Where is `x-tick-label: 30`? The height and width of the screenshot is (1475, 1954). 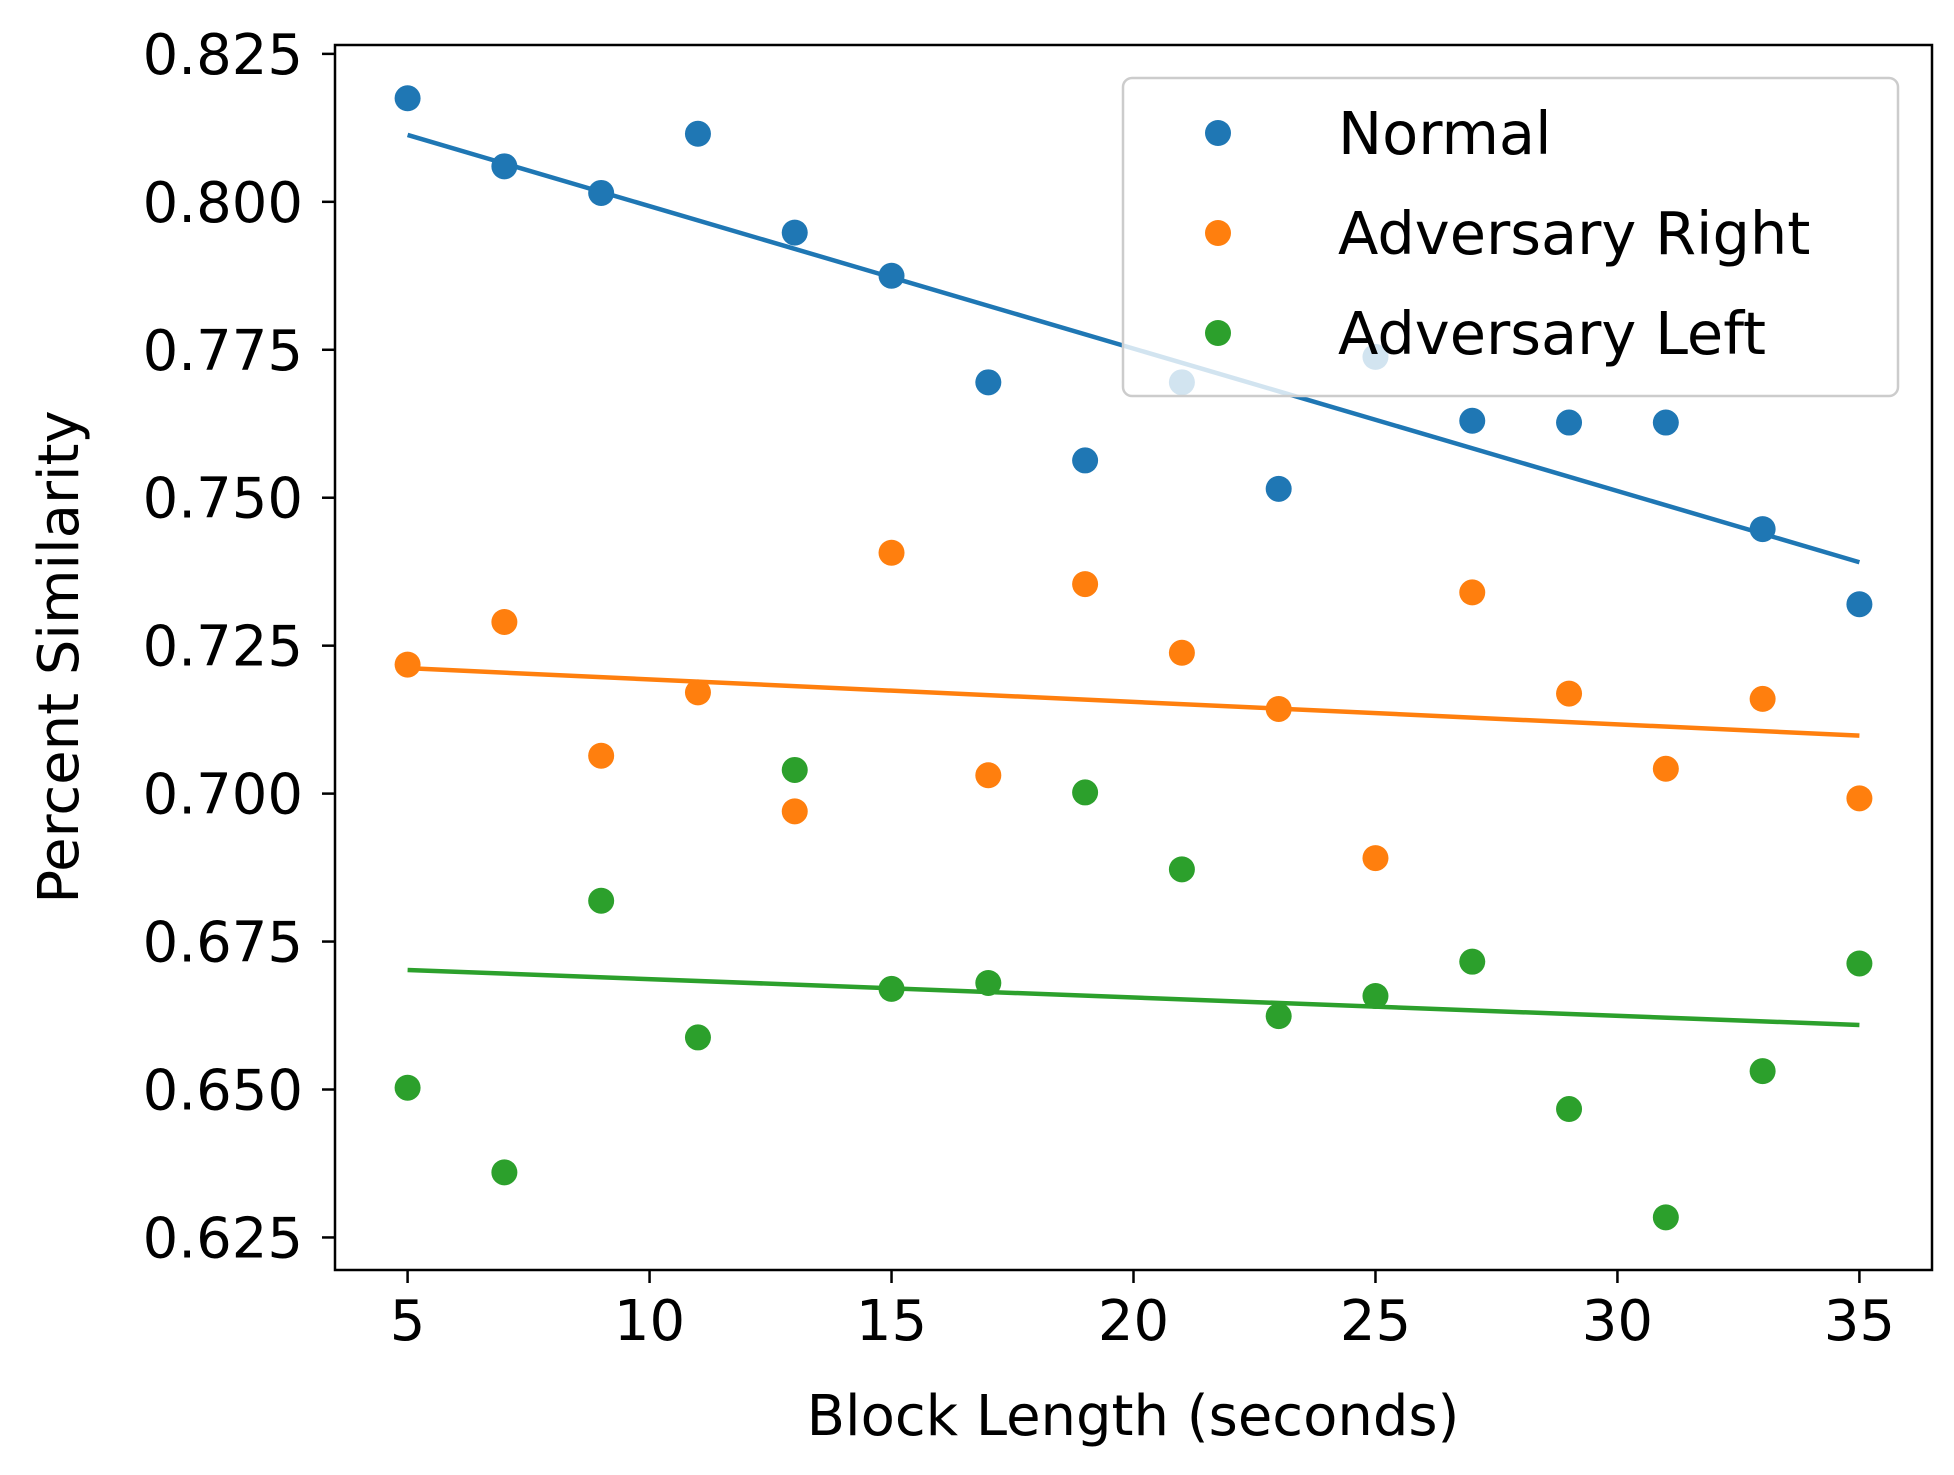
x-tick-label: 30 is located at coordinates (1617, 1321).